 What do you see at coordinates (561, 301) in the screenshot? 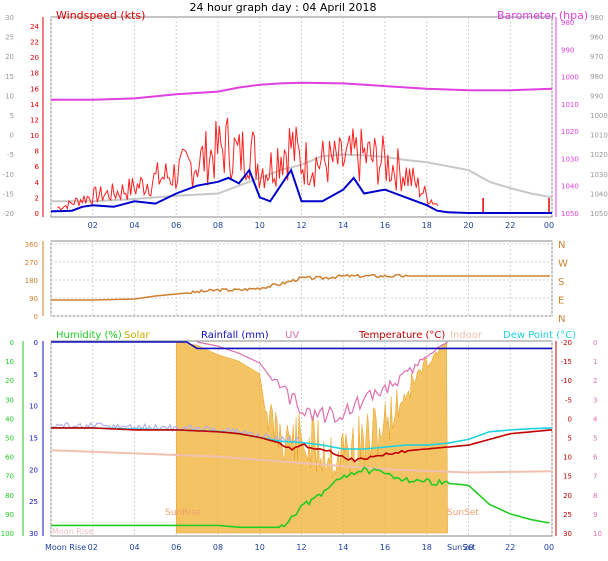
I see `compass-label: E` at bounding box center [561, 301].